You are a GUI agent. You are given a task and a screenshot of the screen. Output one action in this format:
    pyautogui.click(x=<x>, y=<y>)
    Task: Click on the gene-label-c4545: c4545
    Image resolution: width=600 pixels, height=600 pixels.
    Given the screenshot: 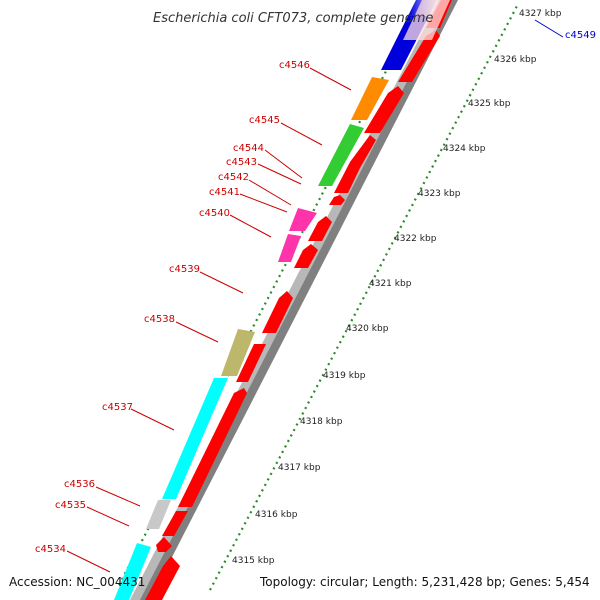 What is the action you would take?
    pyautogui.click(x=264, y=120)
    